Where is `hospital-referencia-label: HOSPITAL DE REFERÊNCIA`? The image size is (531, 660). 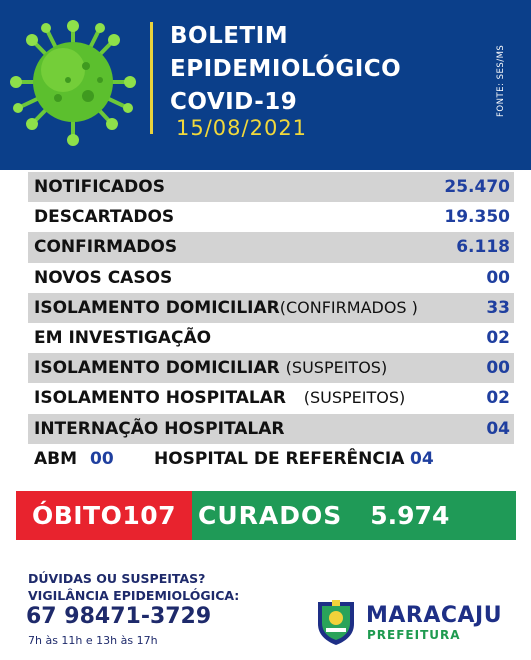
hospital-referencia-label: HOSPITAL DE REFERÊNCIA is located at coordinates (279, 458).